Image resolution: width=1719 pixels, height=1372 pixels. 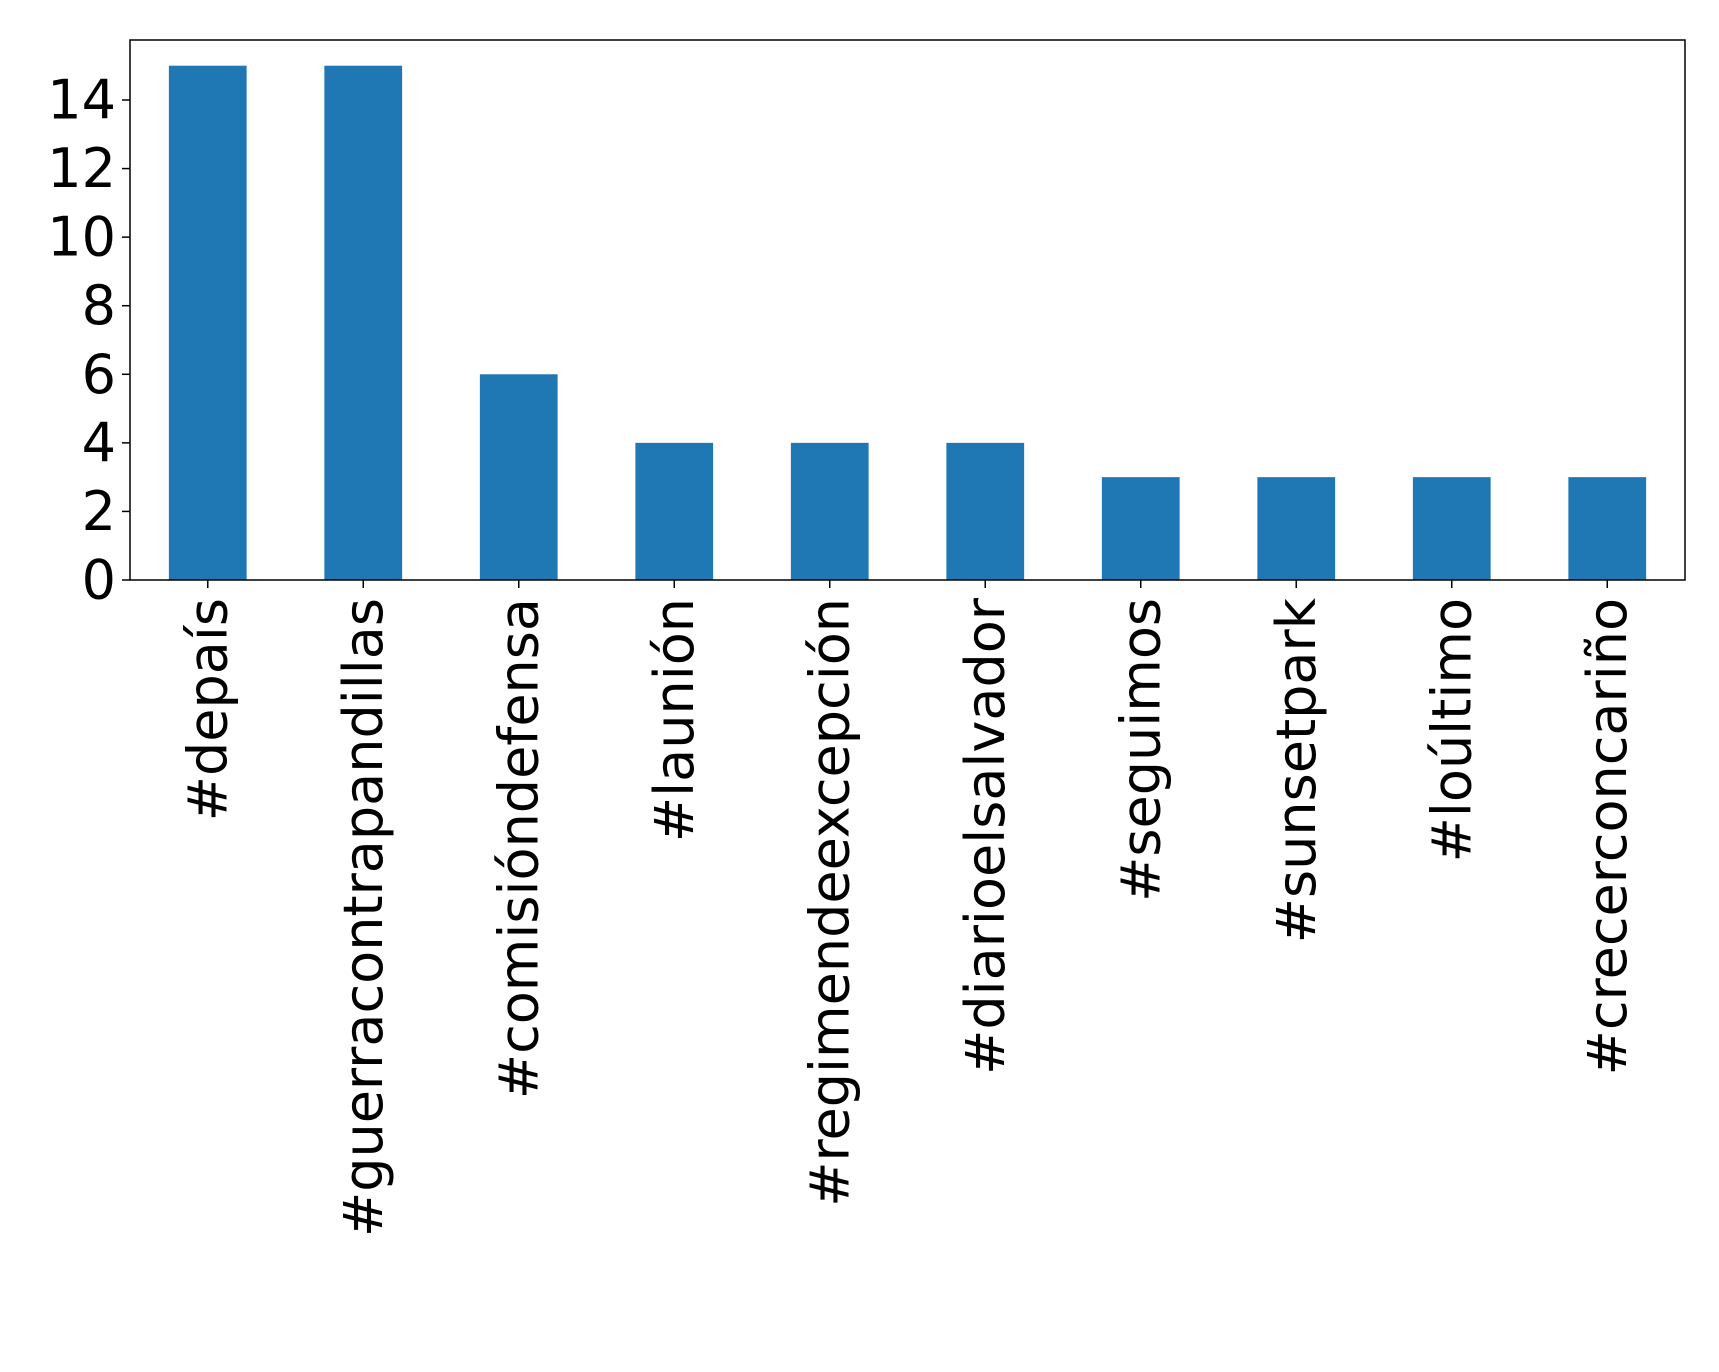 What do you see at coordinates (207, 709) in the screenshot?
I see `x-tick-label: #depaís` at bounding box center [207, 709].